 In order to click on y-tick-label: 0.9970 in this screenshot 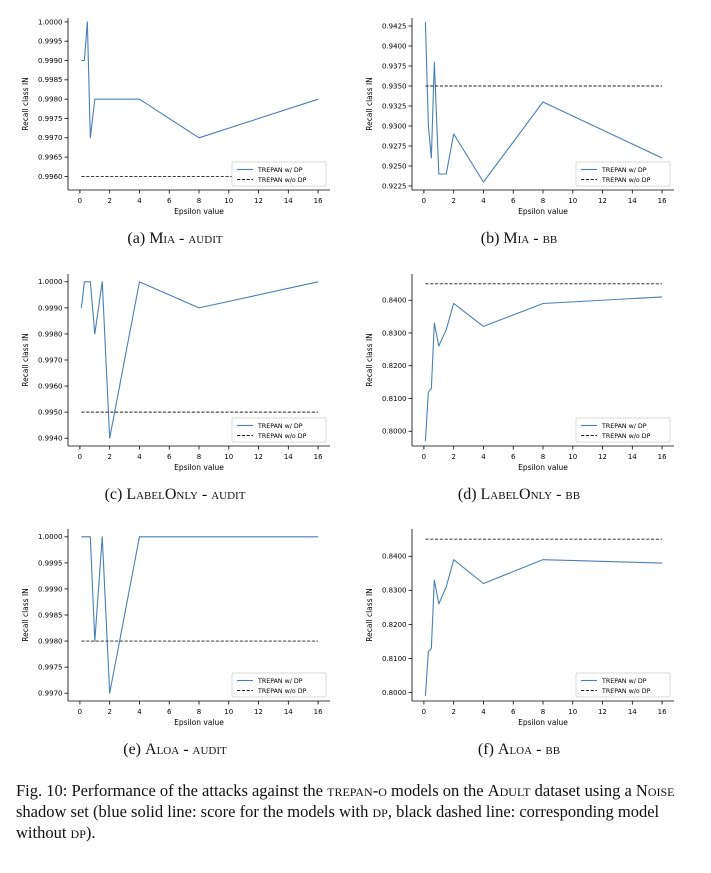, I will do `click(50, 360)`.